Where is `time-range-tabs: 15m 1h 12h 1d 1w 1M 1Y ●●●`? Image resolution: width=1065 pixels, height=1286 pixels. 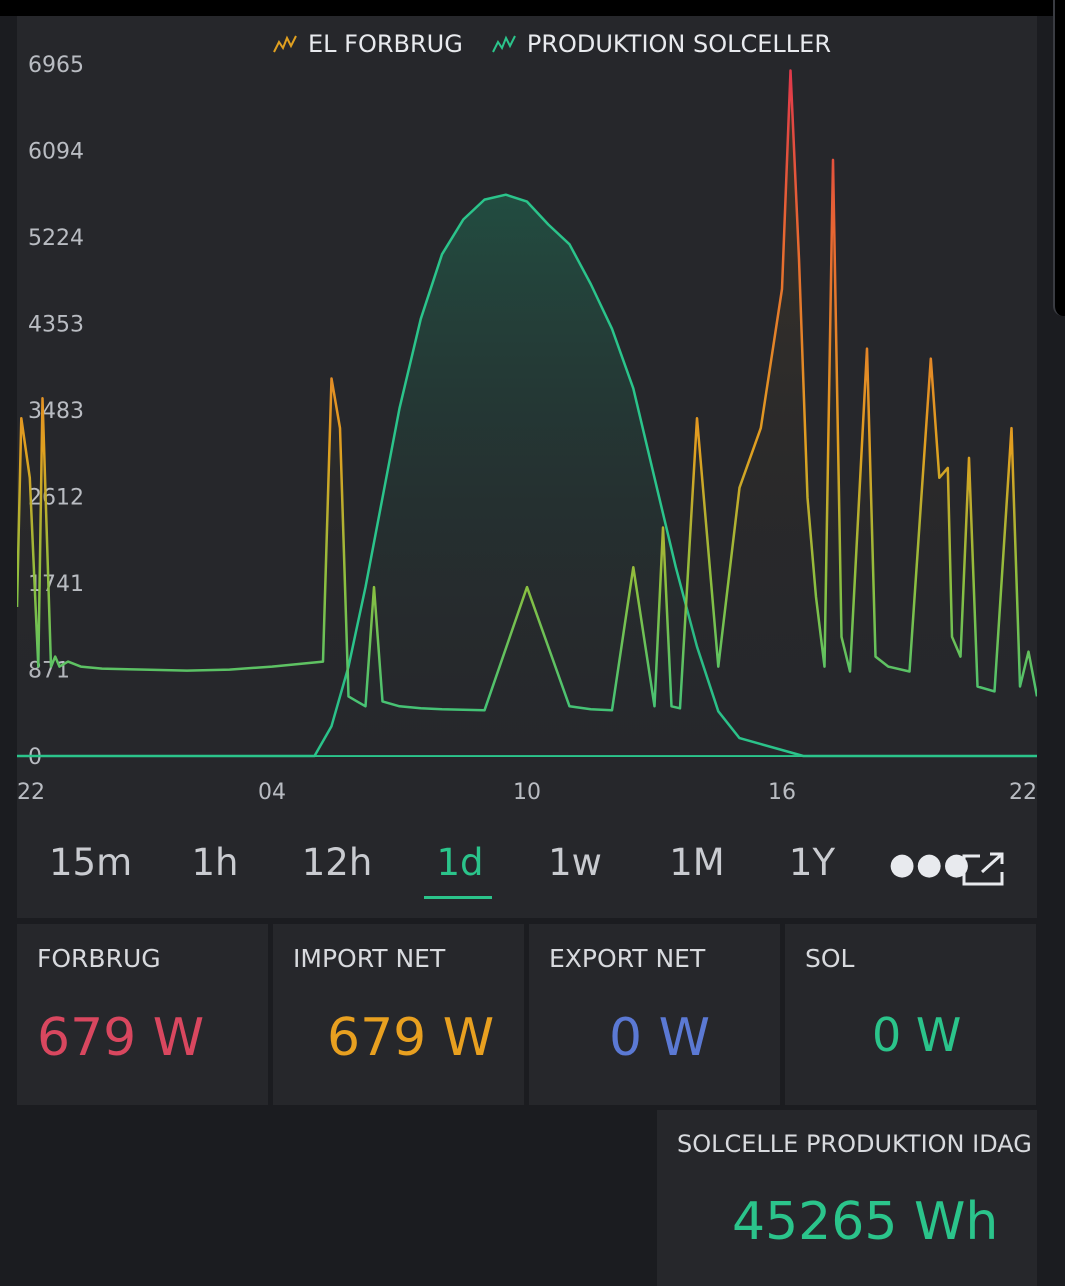
time-range-tabs: 15m 1h 12h 1d 1w 1M 1Y ●●● is located at coordinates (527, 872).